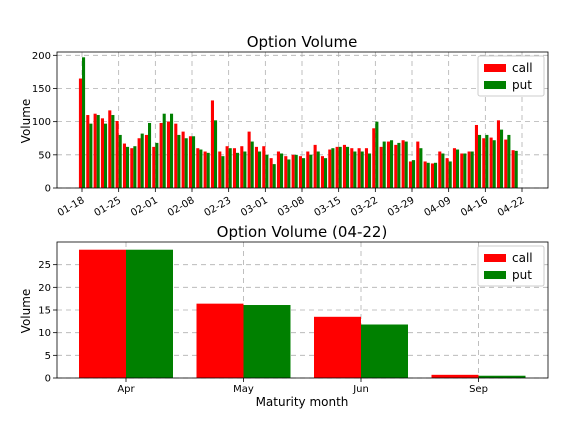  I want to click on y-ticks: 0 50 100 150 200, so click(44, 123).